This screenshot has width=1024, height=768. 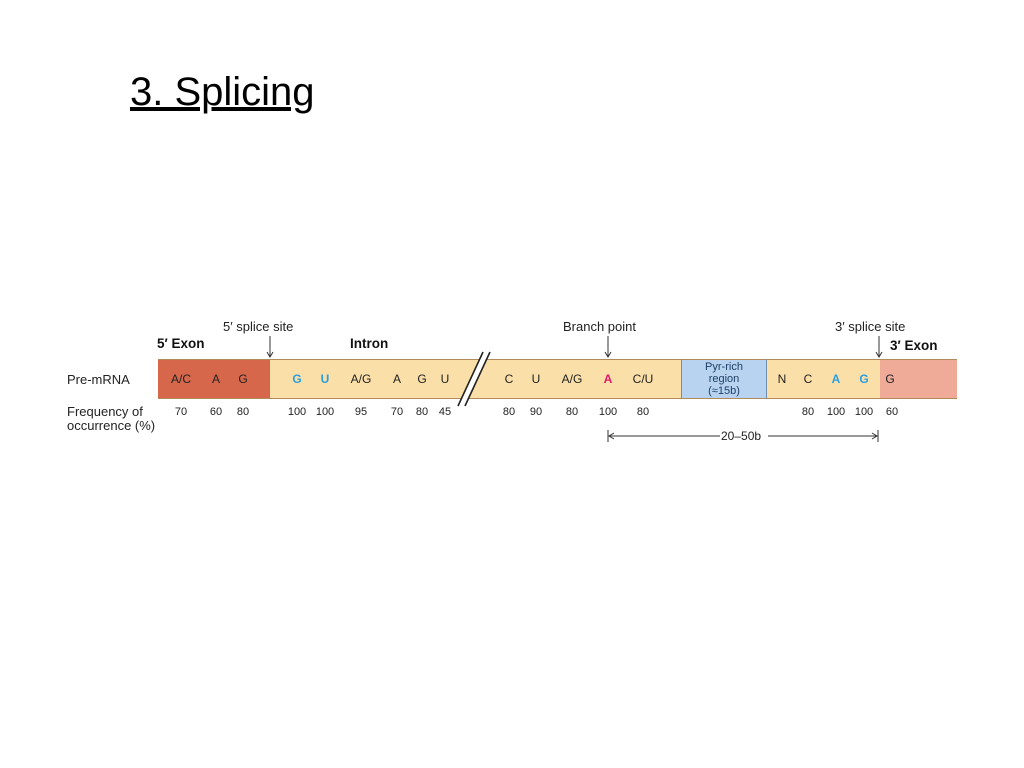 What do you see at coordinates (823, 379) in the screenshot?
I see `intron-segment-b` at bounding box center [823, 379].